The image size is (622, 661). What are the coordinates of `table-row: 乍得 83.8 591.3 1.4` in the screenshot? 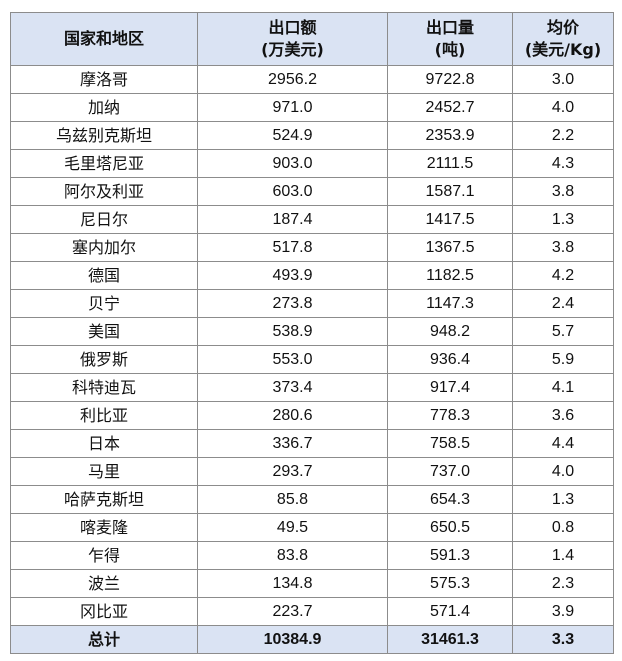 It's located at (312, 555).